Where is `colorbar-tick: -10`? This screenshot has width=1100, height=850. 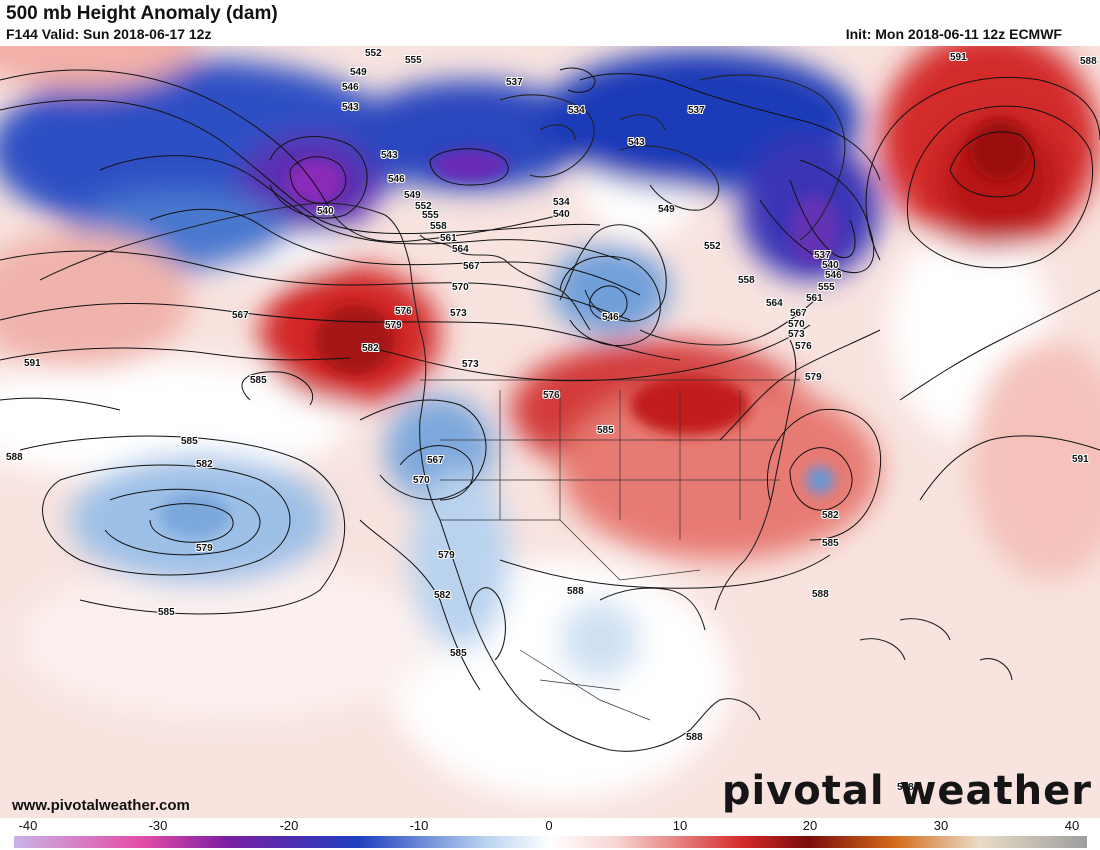
colorbar-tick: -10 is located at coordinates (419, 825).